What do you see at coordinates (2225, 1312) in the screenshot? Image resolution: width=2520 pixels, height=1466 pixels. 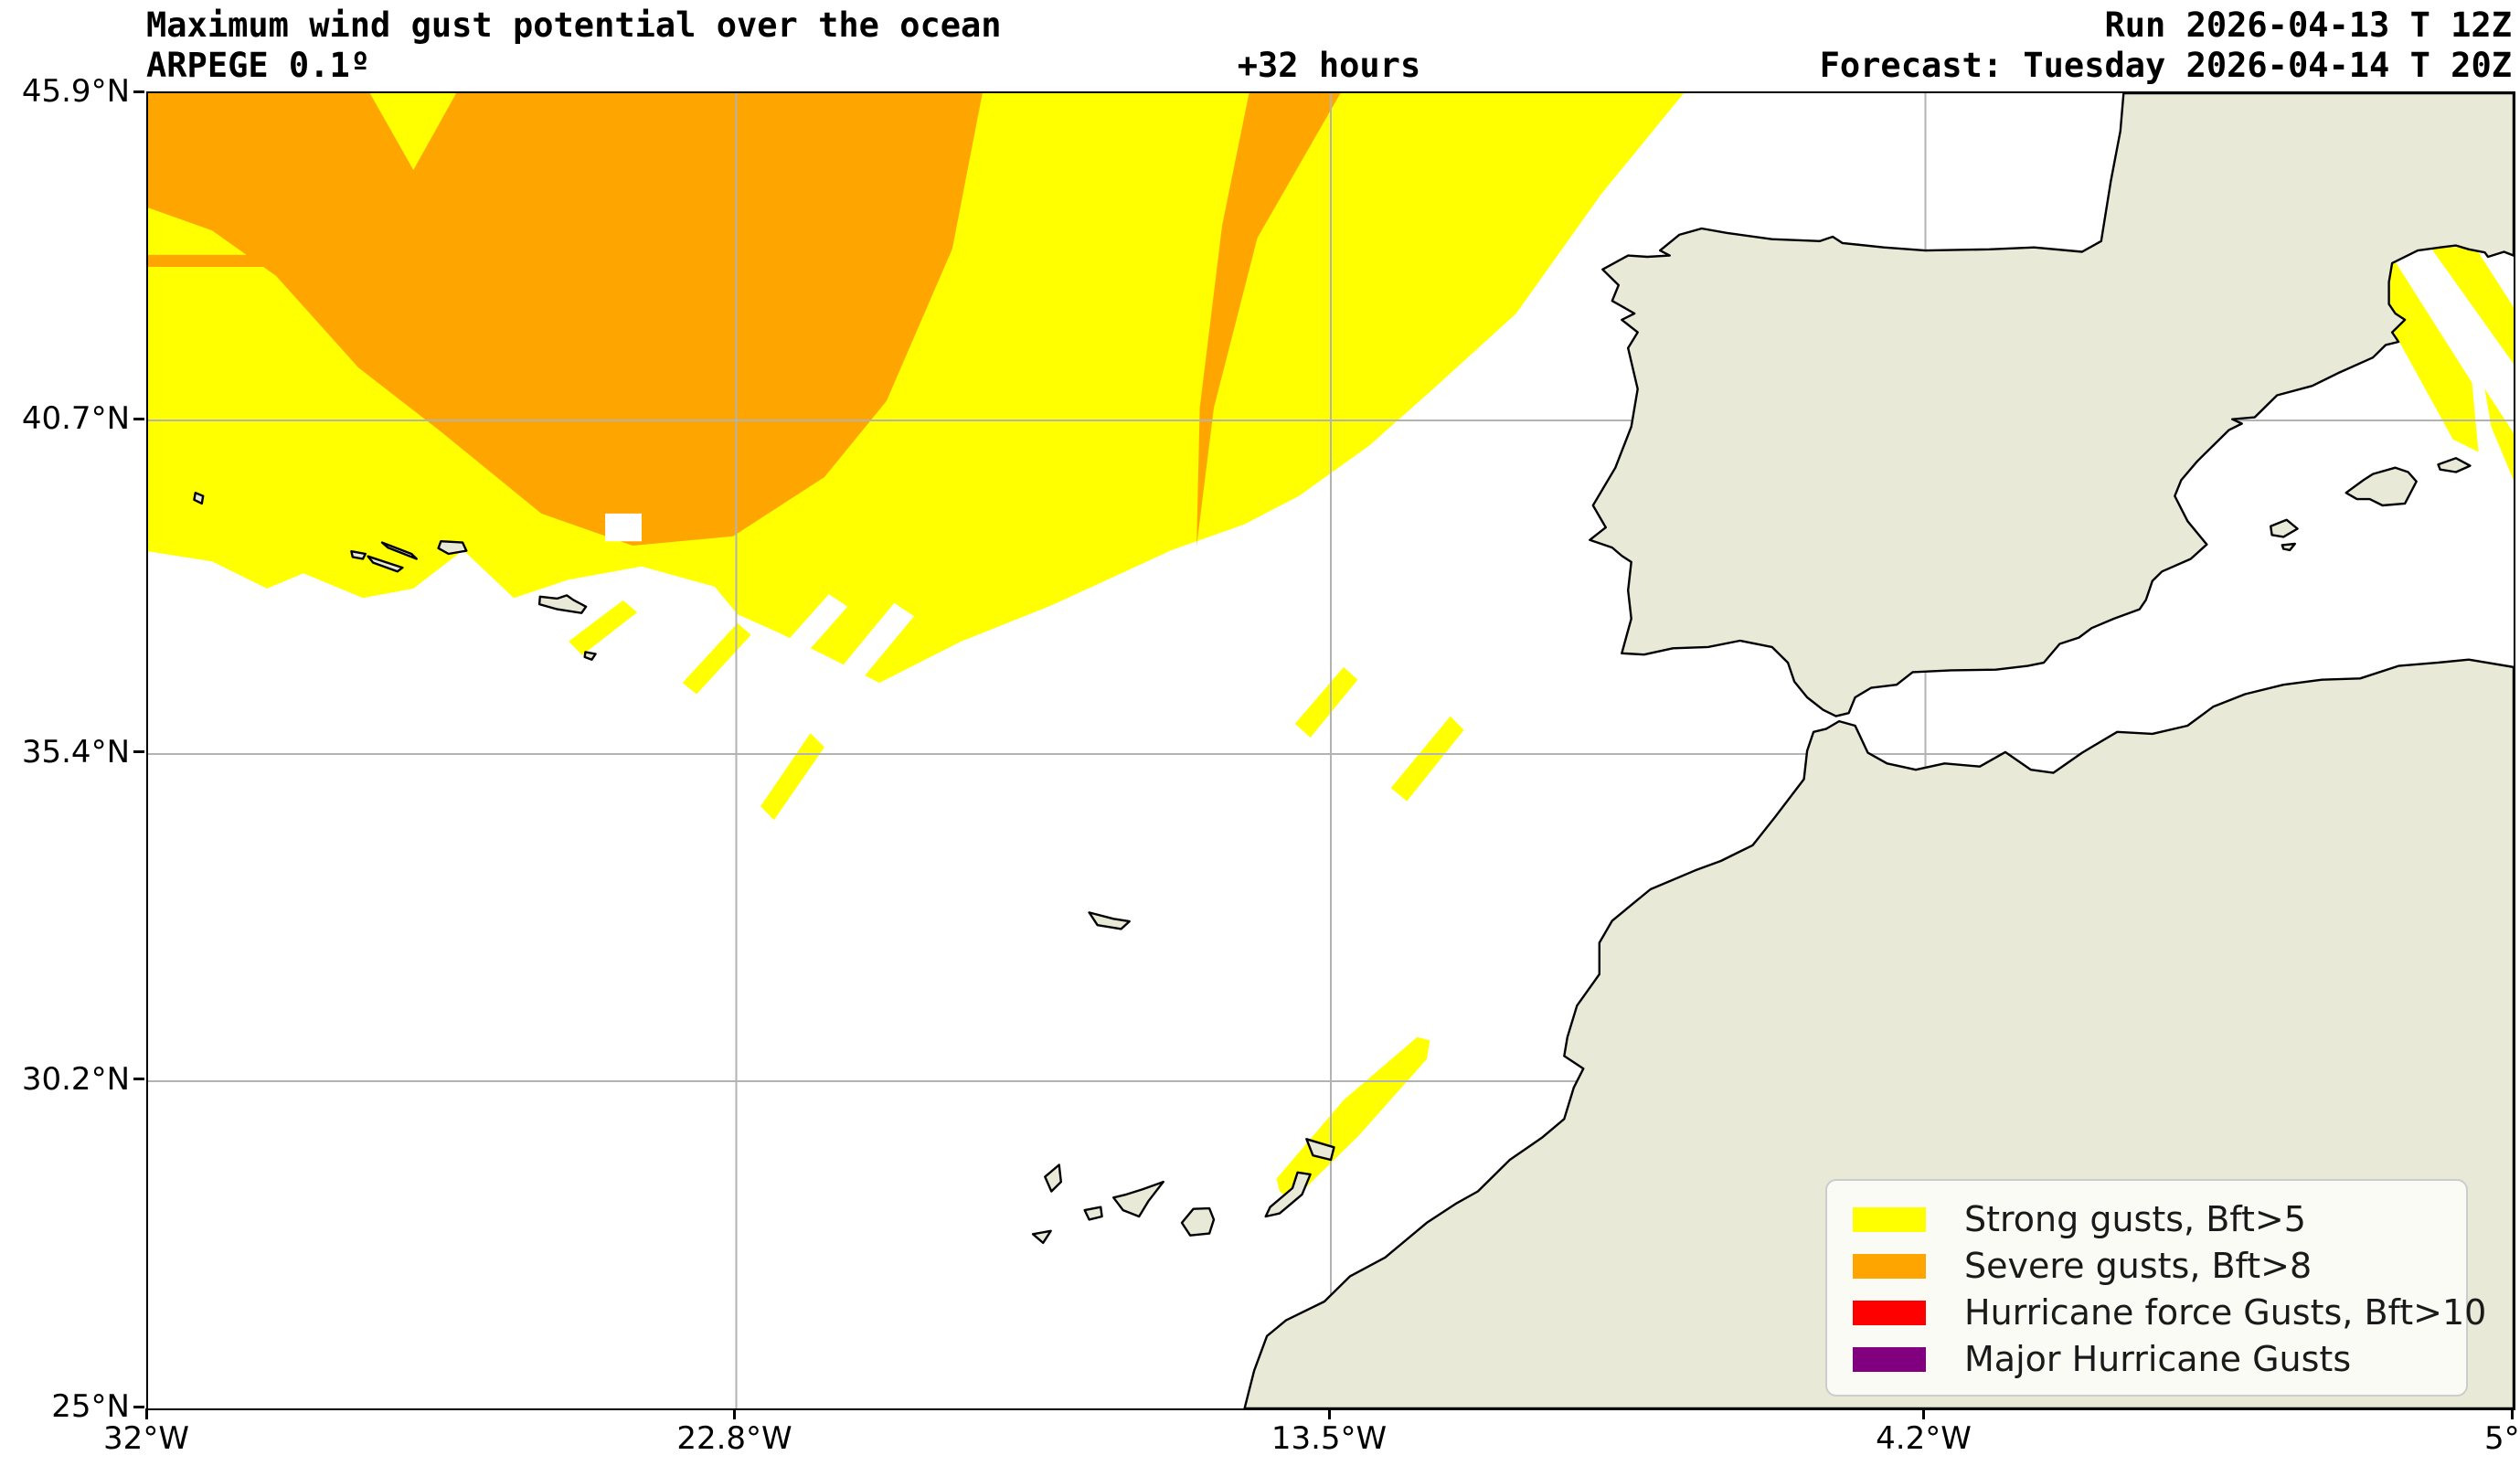 I see `legend-label: Hurricane force Gusts, Bft>10` at bounding box center [2225, 1312].